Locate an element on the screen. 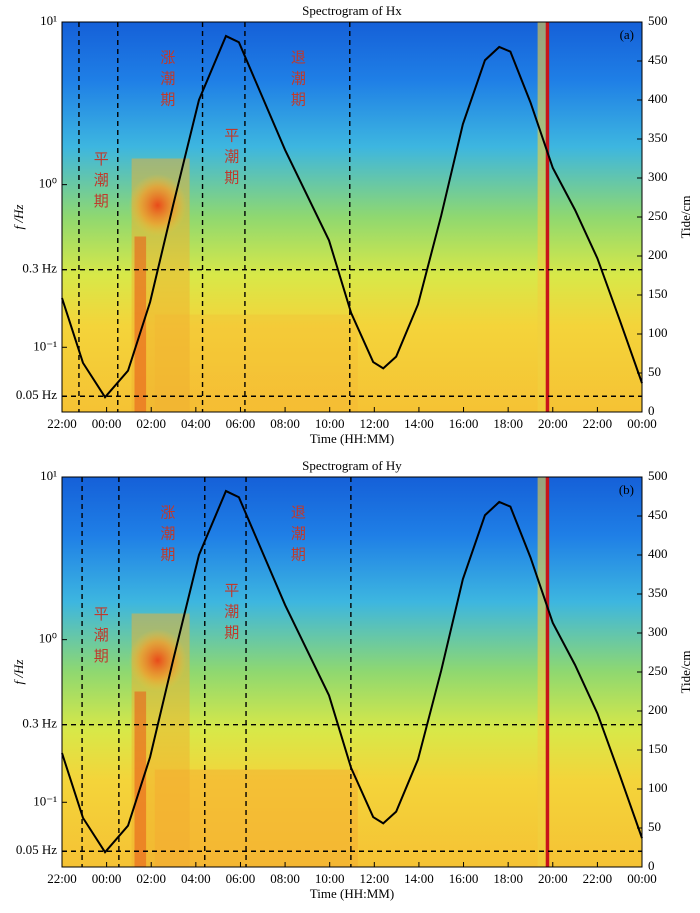 The width and height of the screenshot is (700, 913). panel-label: (b) is located at coordinates (626, 489).